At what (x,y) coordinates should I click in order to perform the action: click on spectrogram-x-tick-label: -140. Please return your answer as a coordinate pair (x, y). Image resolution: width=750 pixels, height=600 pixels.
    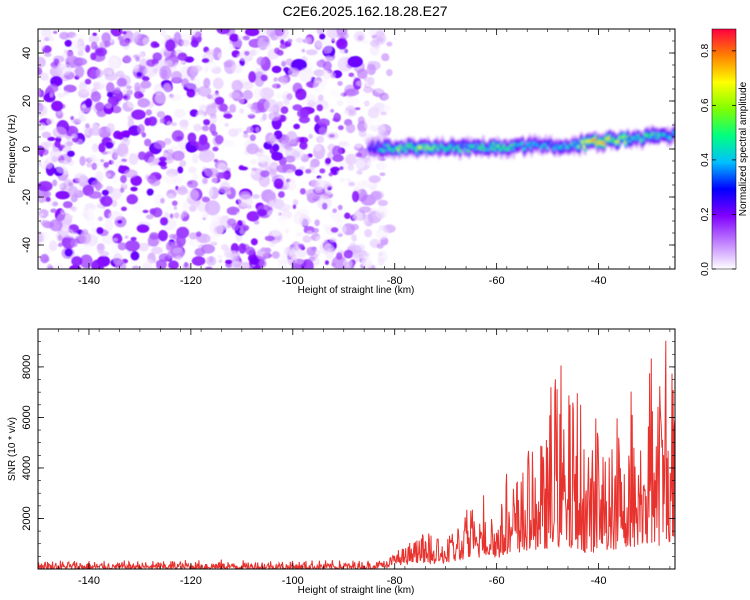
    Looking at the image, I should click on (89, 281).